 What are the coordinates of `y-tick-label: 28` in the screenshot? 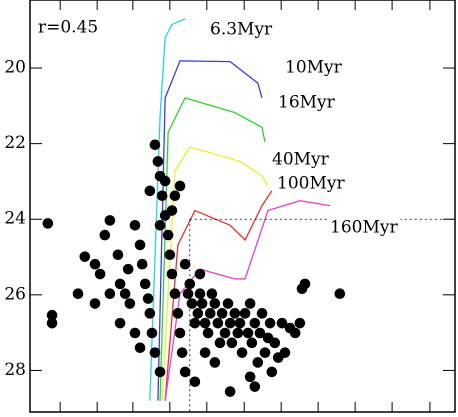 It's located at (15, 370).